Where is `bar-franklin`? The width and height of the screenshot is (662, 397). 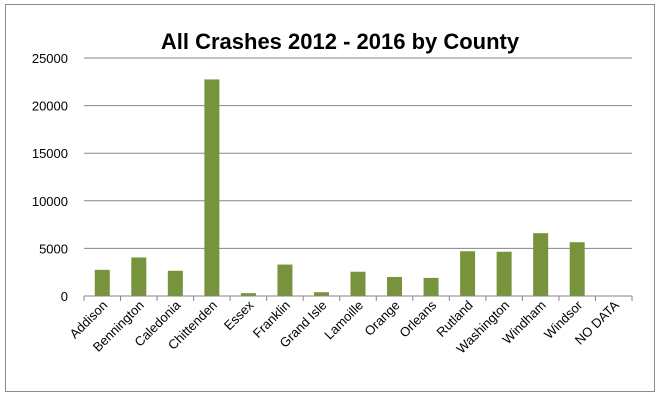
bar-franklin is located at coordinates (285, 280).